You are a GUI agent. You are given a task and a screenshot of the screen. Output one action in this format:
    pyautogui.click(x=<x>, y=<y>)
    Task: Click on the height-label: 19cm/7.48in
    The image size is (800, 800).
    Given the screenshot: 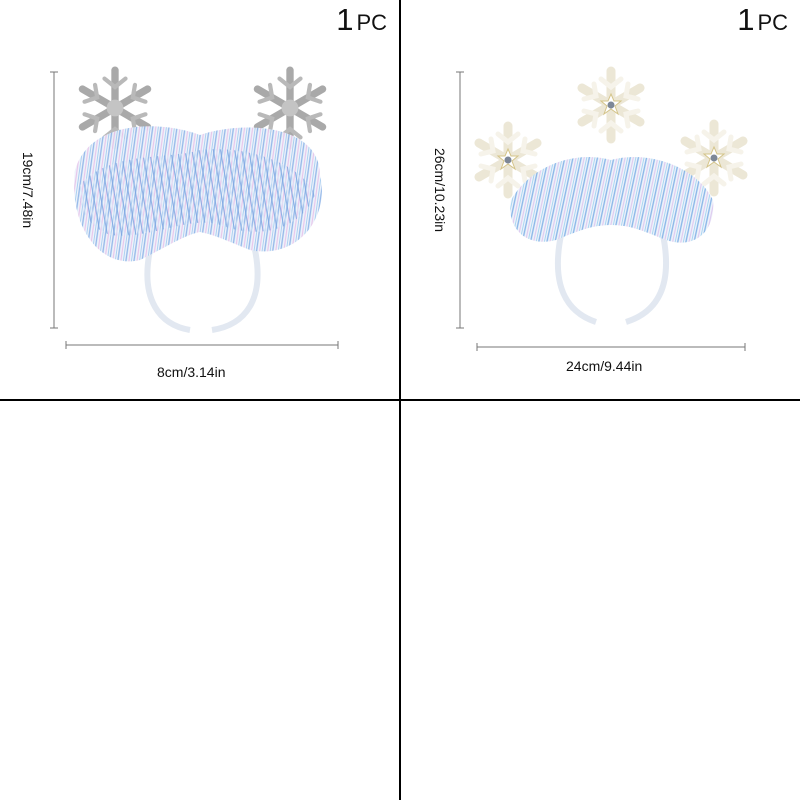 What is the action you would take?
    pyautogui.click(x=28, y=190)
    